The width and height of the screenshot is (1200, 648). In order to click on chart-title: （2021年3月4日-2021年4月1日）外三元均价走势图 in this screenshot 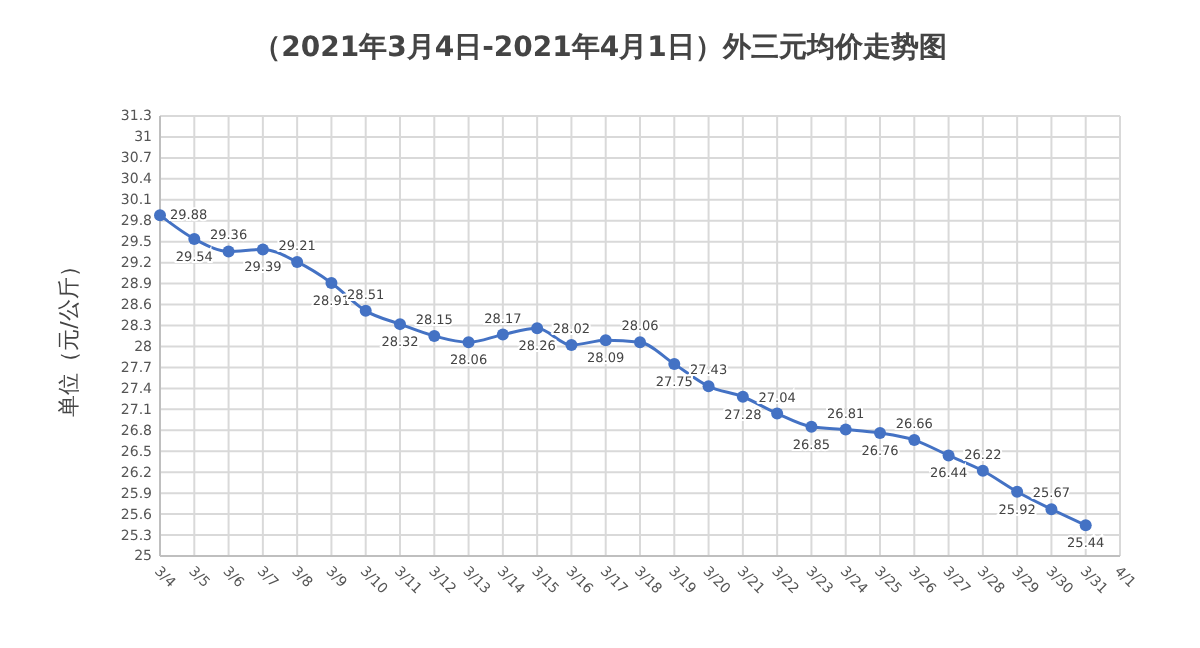, I will do `click(600, 48)`.